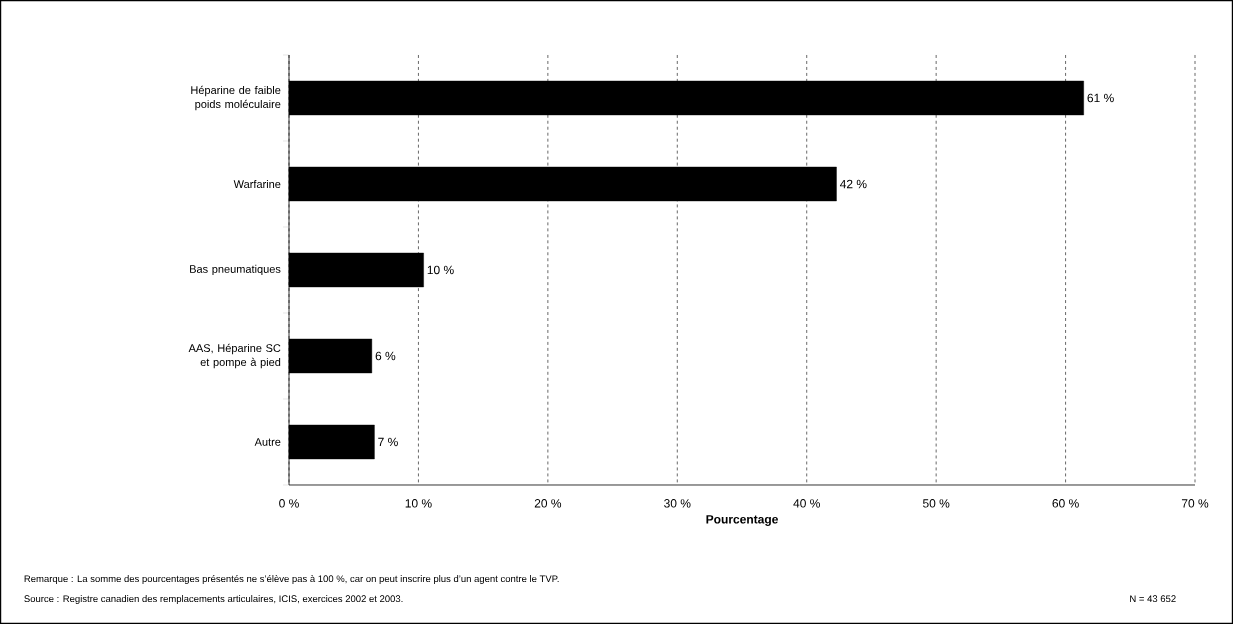 The width and height of the screenshot is (1233, 624). I want to click on x-tick-label: 40 %, so click(806, 503).